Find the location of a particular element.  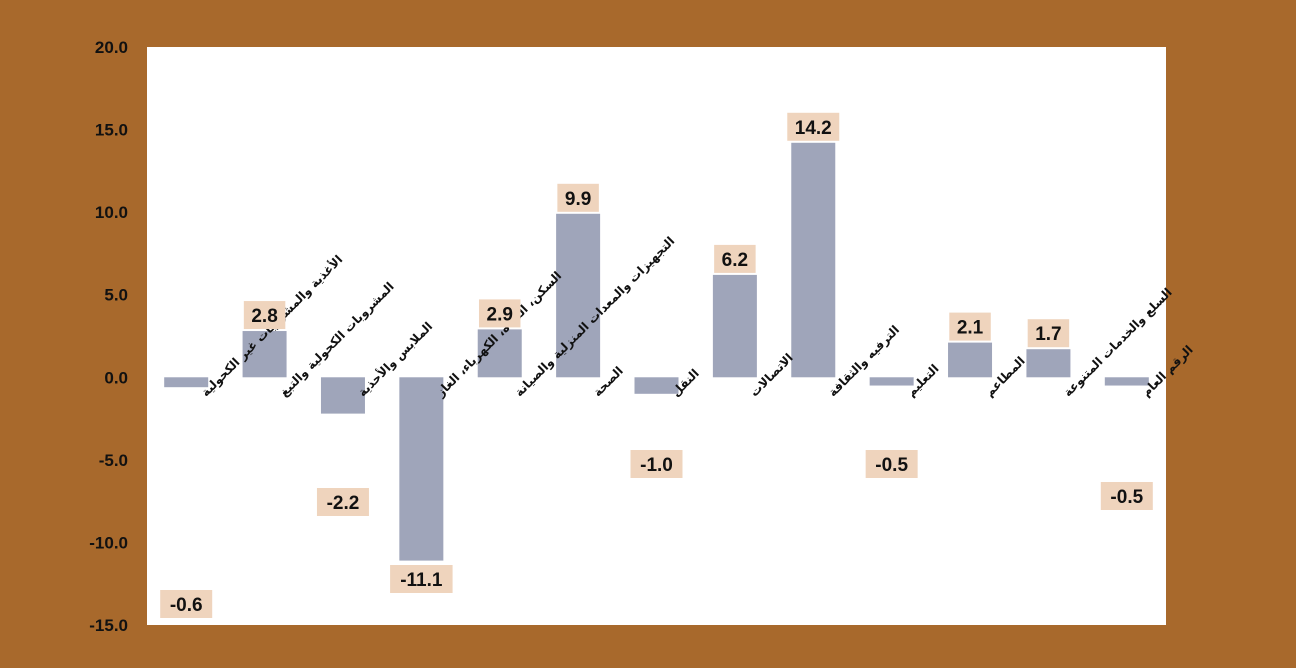

y-tick-label: 0.0 is located at coordinates (116, 377).